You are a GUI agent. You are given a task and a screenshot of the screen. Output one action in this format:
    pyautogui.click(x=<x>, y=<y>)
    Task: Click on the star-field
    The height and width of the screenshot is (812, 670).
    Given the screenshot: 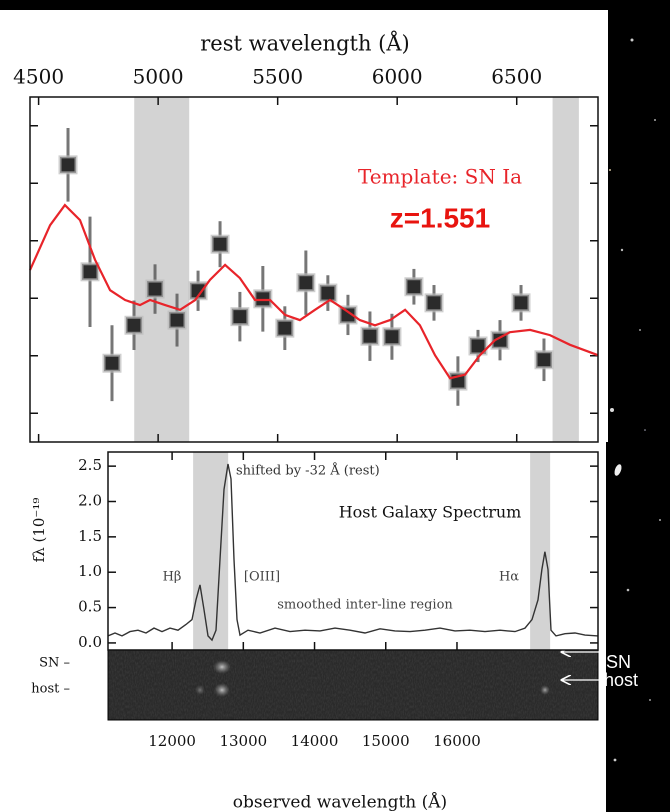 What is the action you would take?
    pyautogui.click(x=635, y=400)
    